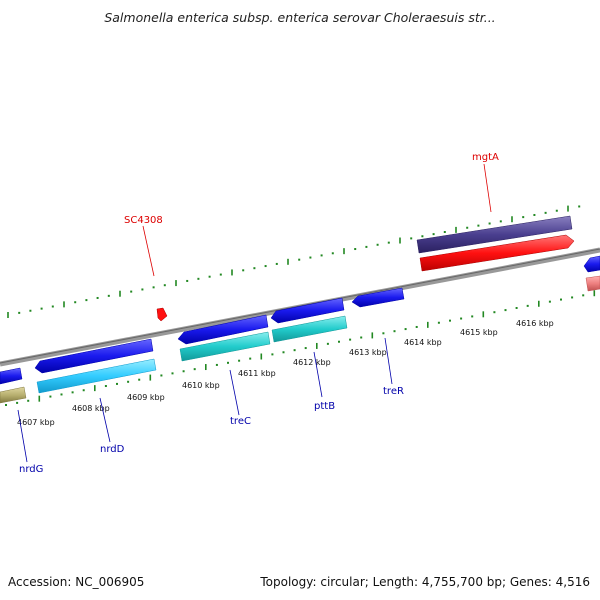 The height and width of the screenshot is (600, 600). What do you see at coordinates (22, 436) in the screenshot?
I see `leader-nrdG` at bounding box center [22, 436].